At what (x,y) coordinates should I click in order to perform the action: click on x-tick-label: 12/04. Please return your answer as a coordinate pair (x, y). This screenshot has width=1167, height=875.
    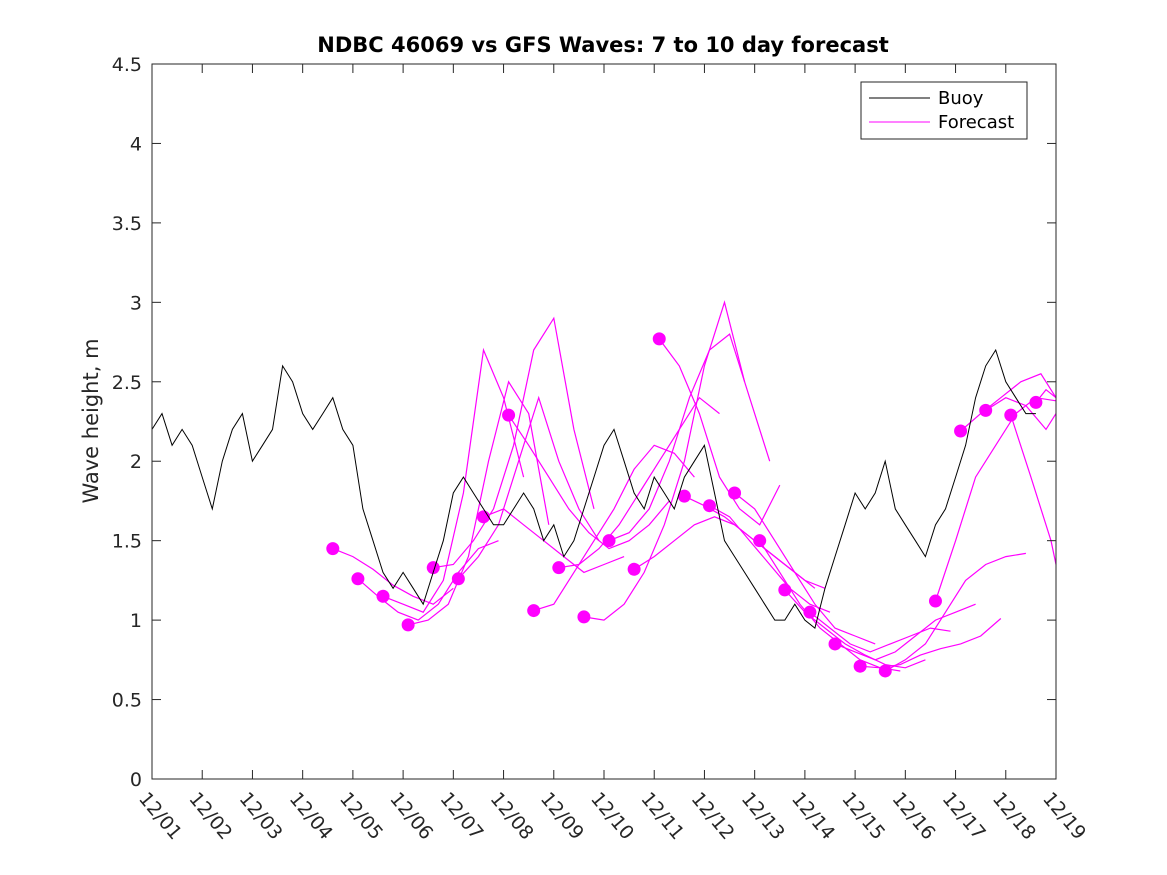
    Looking at the image, I should click on (311, 816).